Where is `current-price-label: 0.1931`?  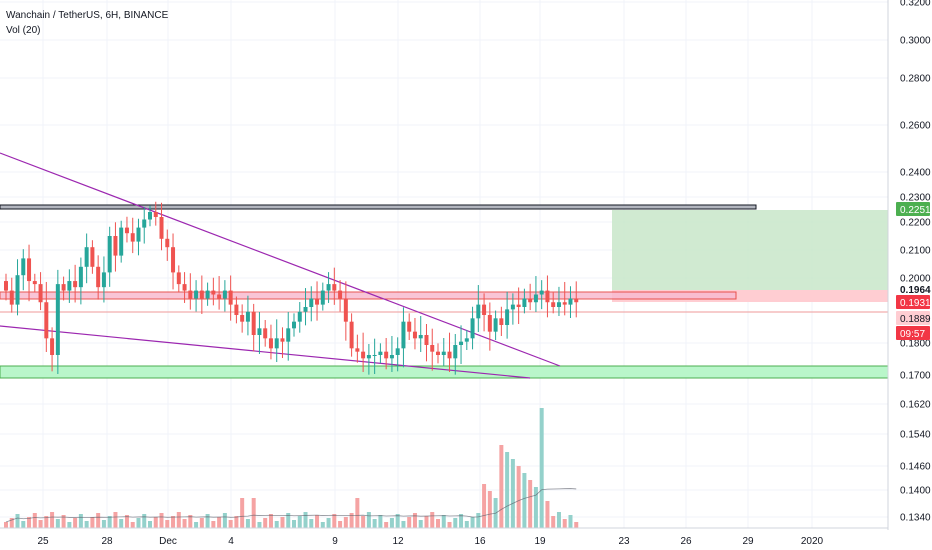 current-price-label: 0.1931 is located at coordinates (915, 303).